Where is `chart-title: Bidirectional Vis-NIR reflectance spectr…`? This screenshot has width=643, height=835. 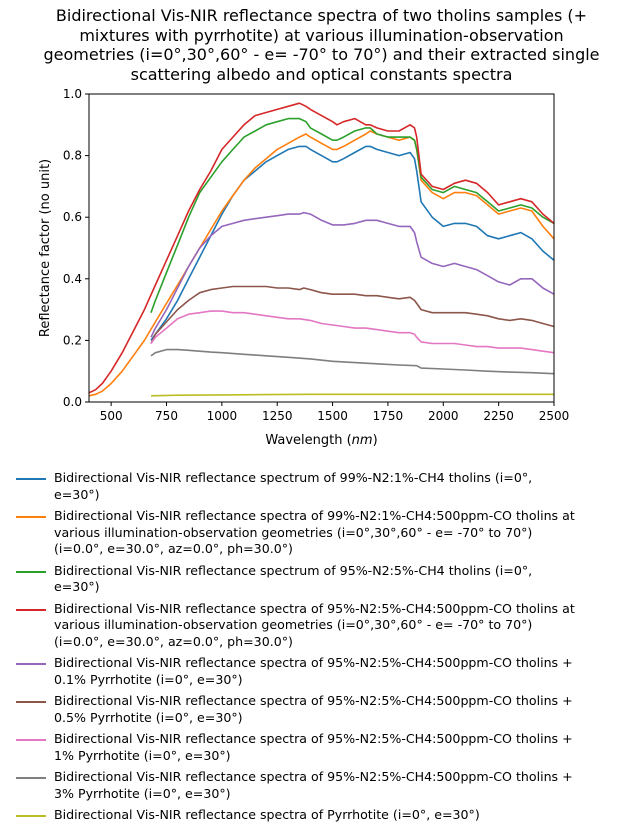
chart-title: Bidirectional Vis-NIR reflectance spectr… is located at coordinates (321, 45).